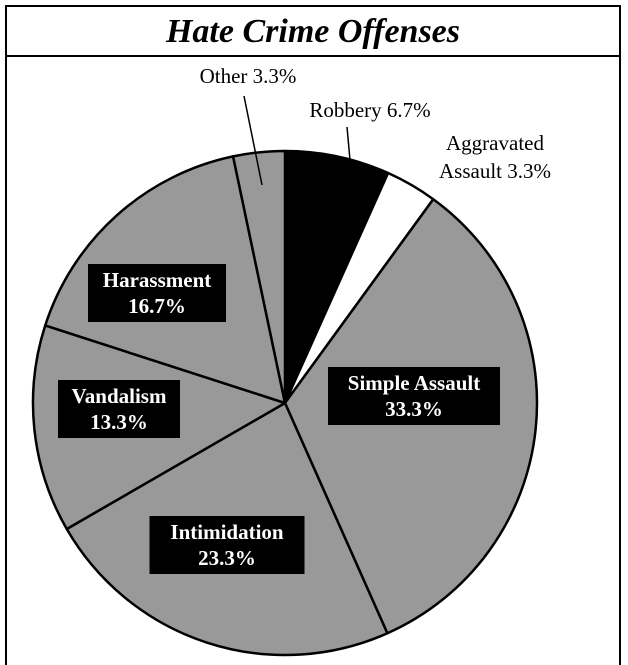 This screenshot has width=628, height=665. I want to click on chart-title: Hate Crime Offenses, so click(313, 32).